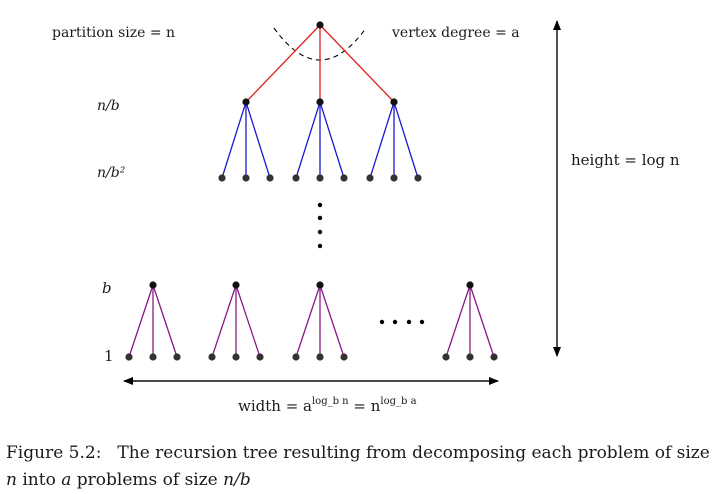  I want to click on level-n-over-b-label: n/b, so click(108, 106).